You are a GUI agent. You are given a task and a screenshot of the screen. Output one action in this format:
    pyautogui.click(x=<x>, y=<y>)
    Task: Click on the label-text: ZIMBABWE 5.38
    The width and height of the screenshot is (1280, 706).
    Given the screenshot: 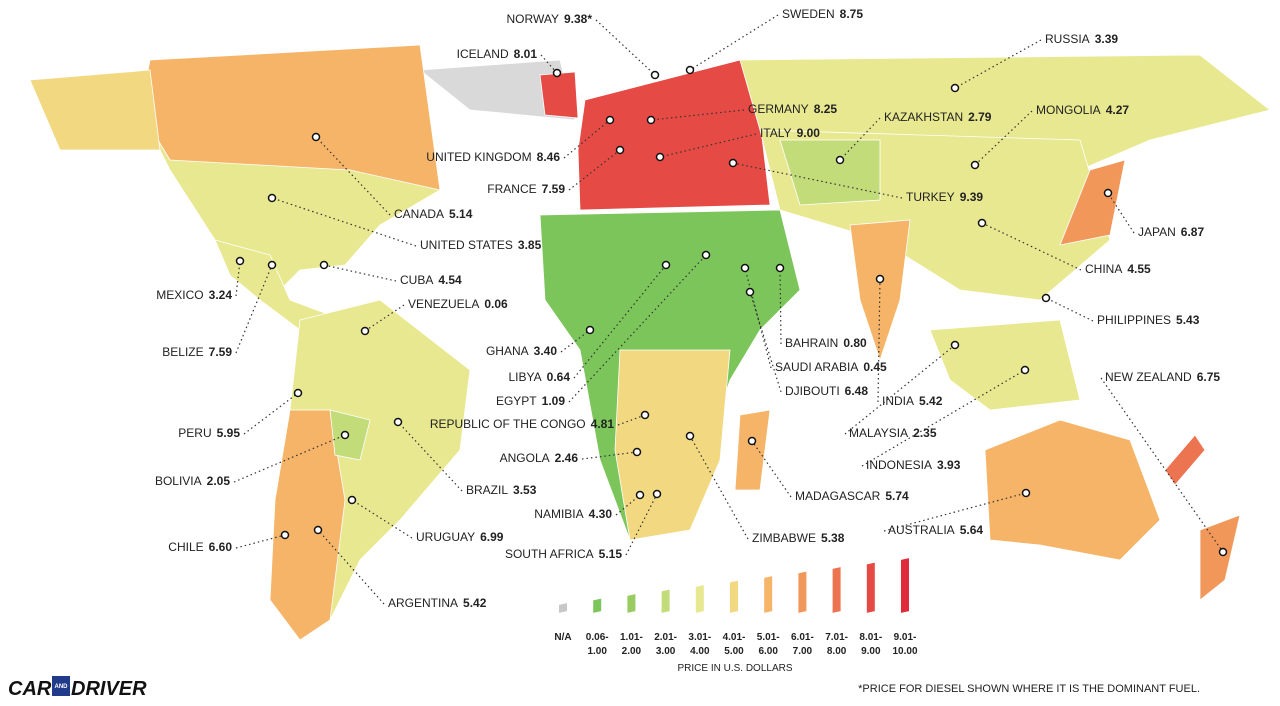 What is the action you would take?
    pyautogui.click(x=798, y=538)
    